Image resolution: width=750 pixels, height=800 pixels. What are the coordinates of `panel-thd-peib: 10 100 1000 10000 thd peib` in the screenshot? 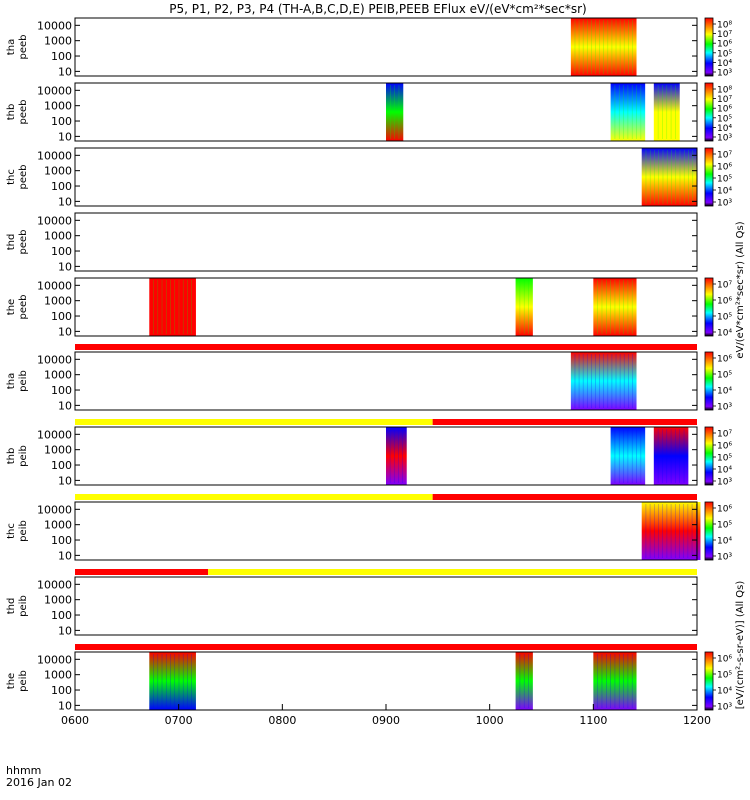 It's located at (352, 603).